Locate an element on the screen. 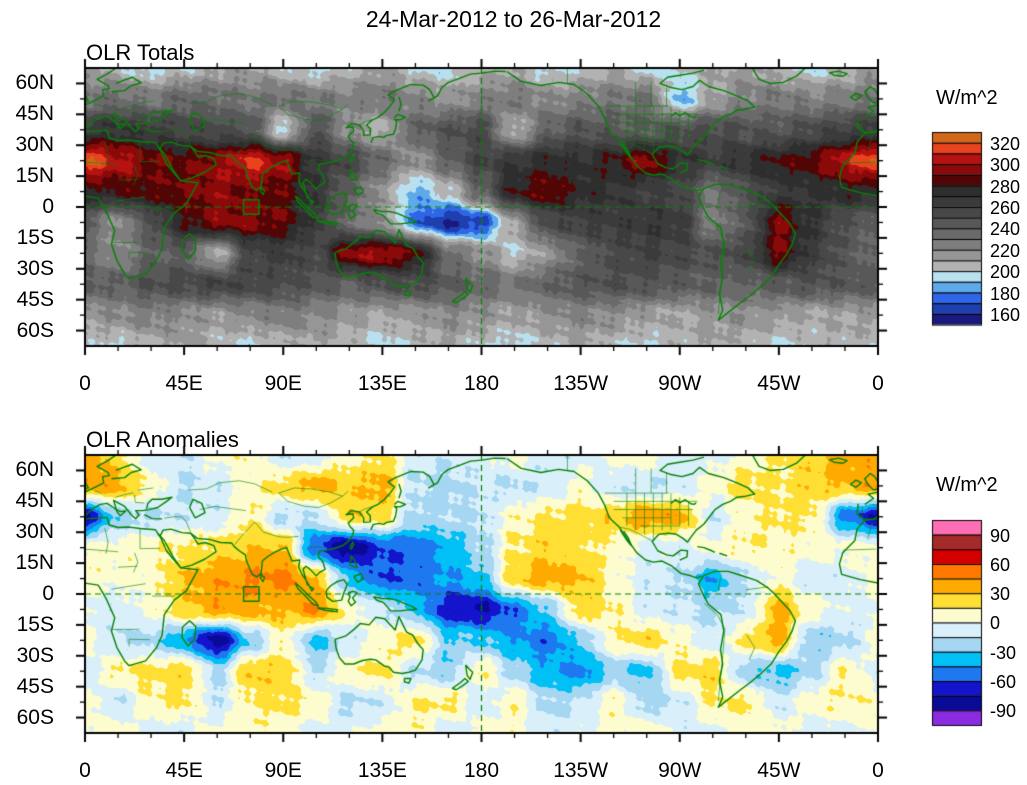  colorbar-tick-label: 280 is located at coordinates (1005, 186).